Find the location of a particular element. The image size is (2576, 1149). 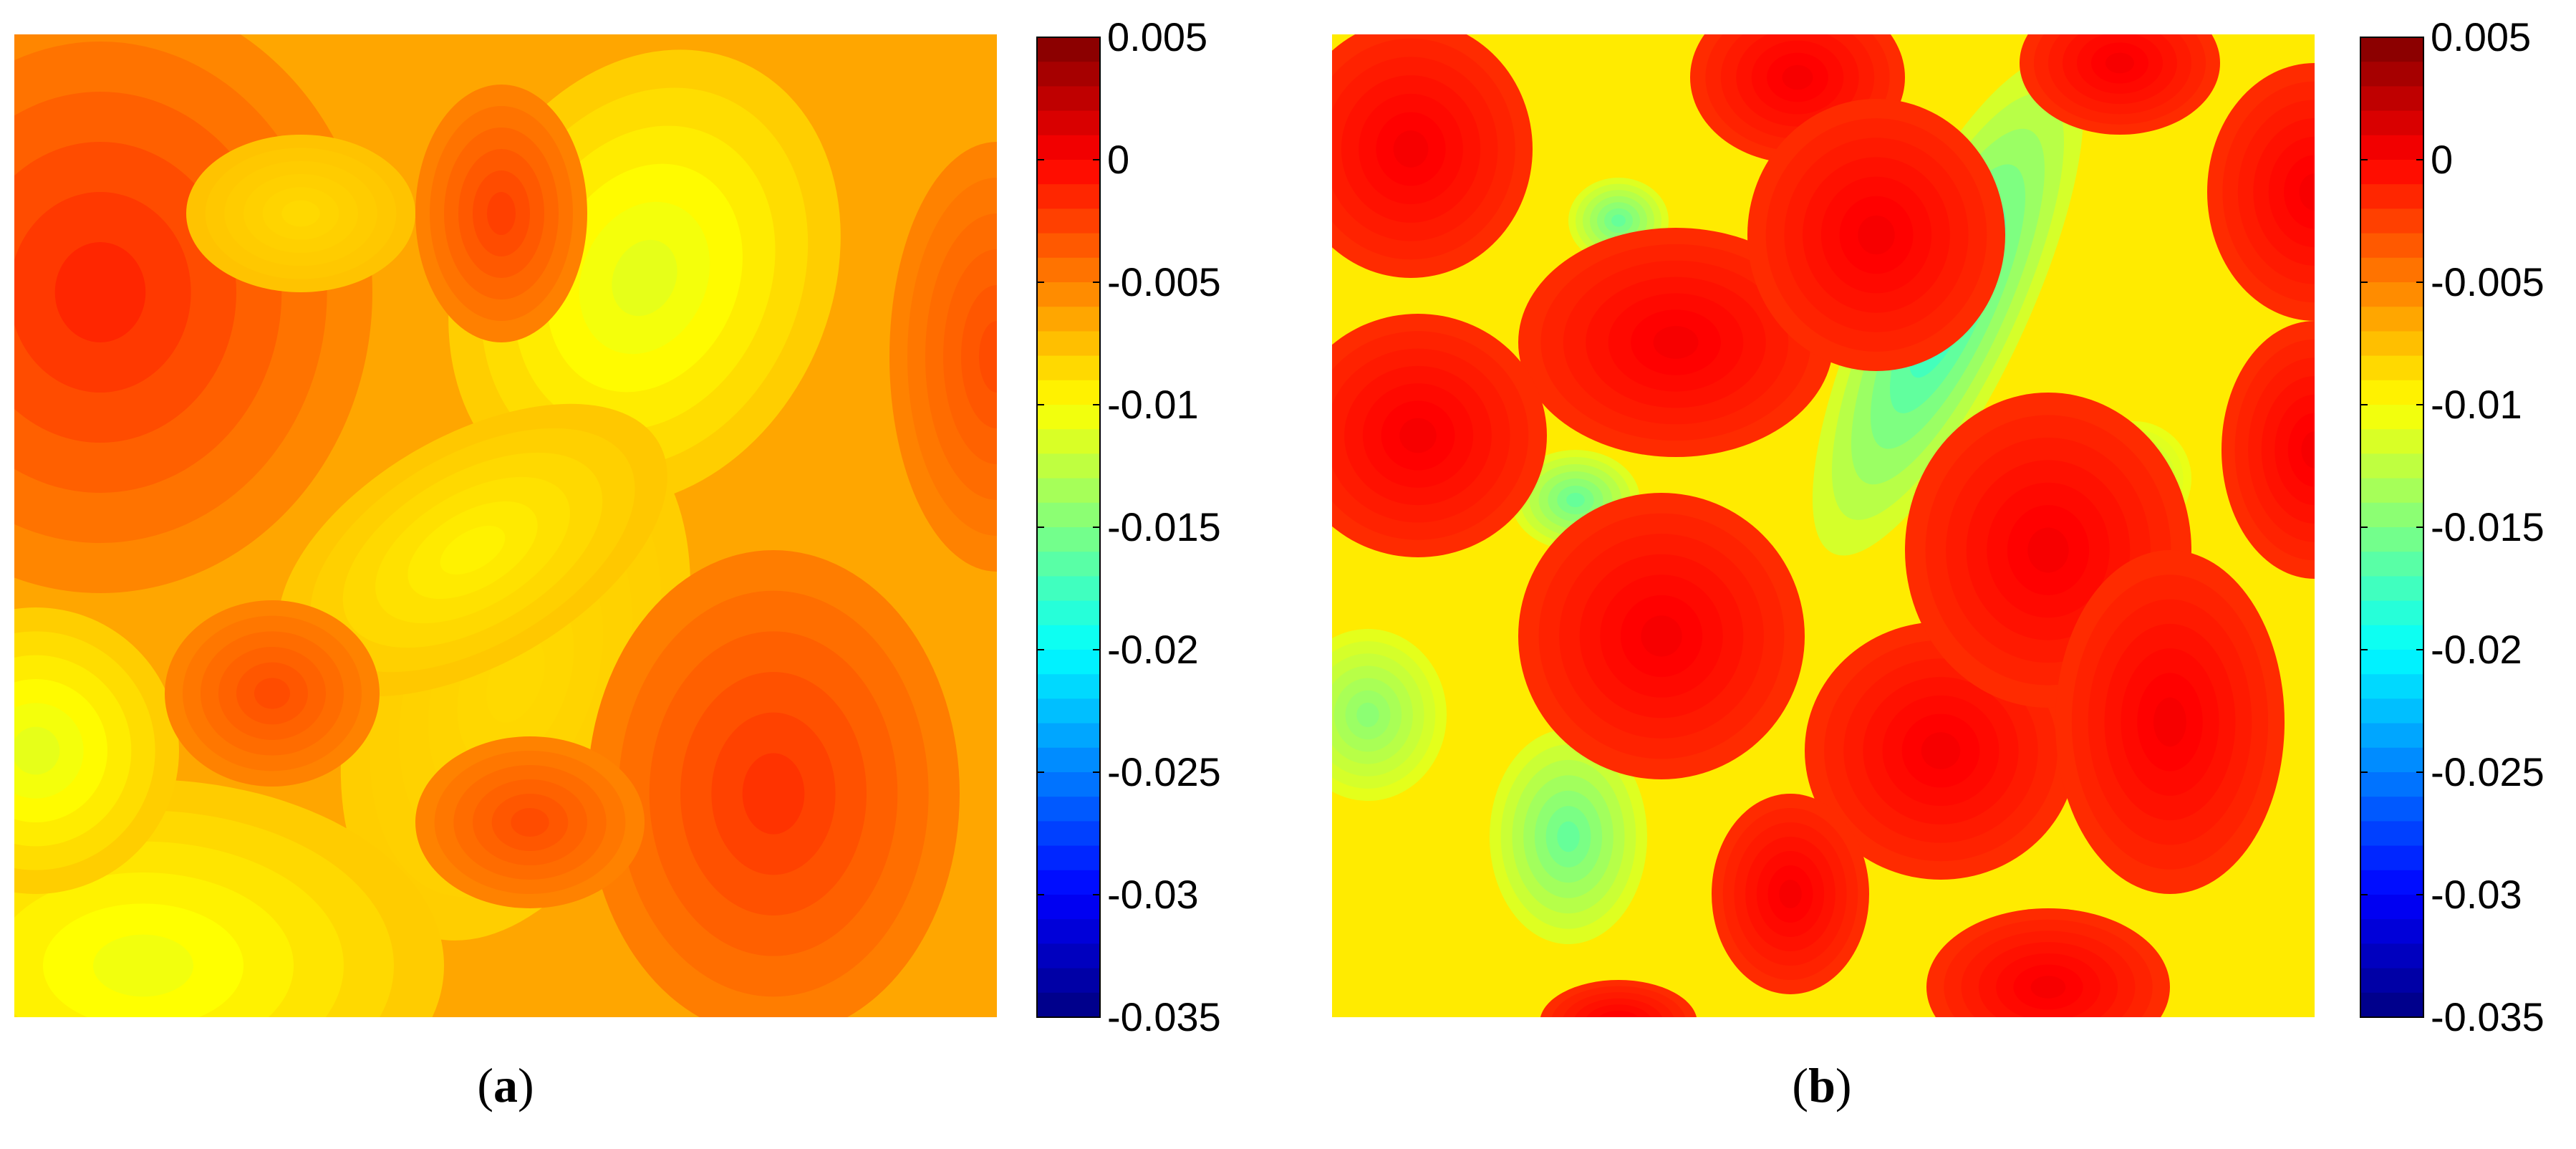

colorbar-tick-label: 0.005 is located at coordinates (1157, 36).